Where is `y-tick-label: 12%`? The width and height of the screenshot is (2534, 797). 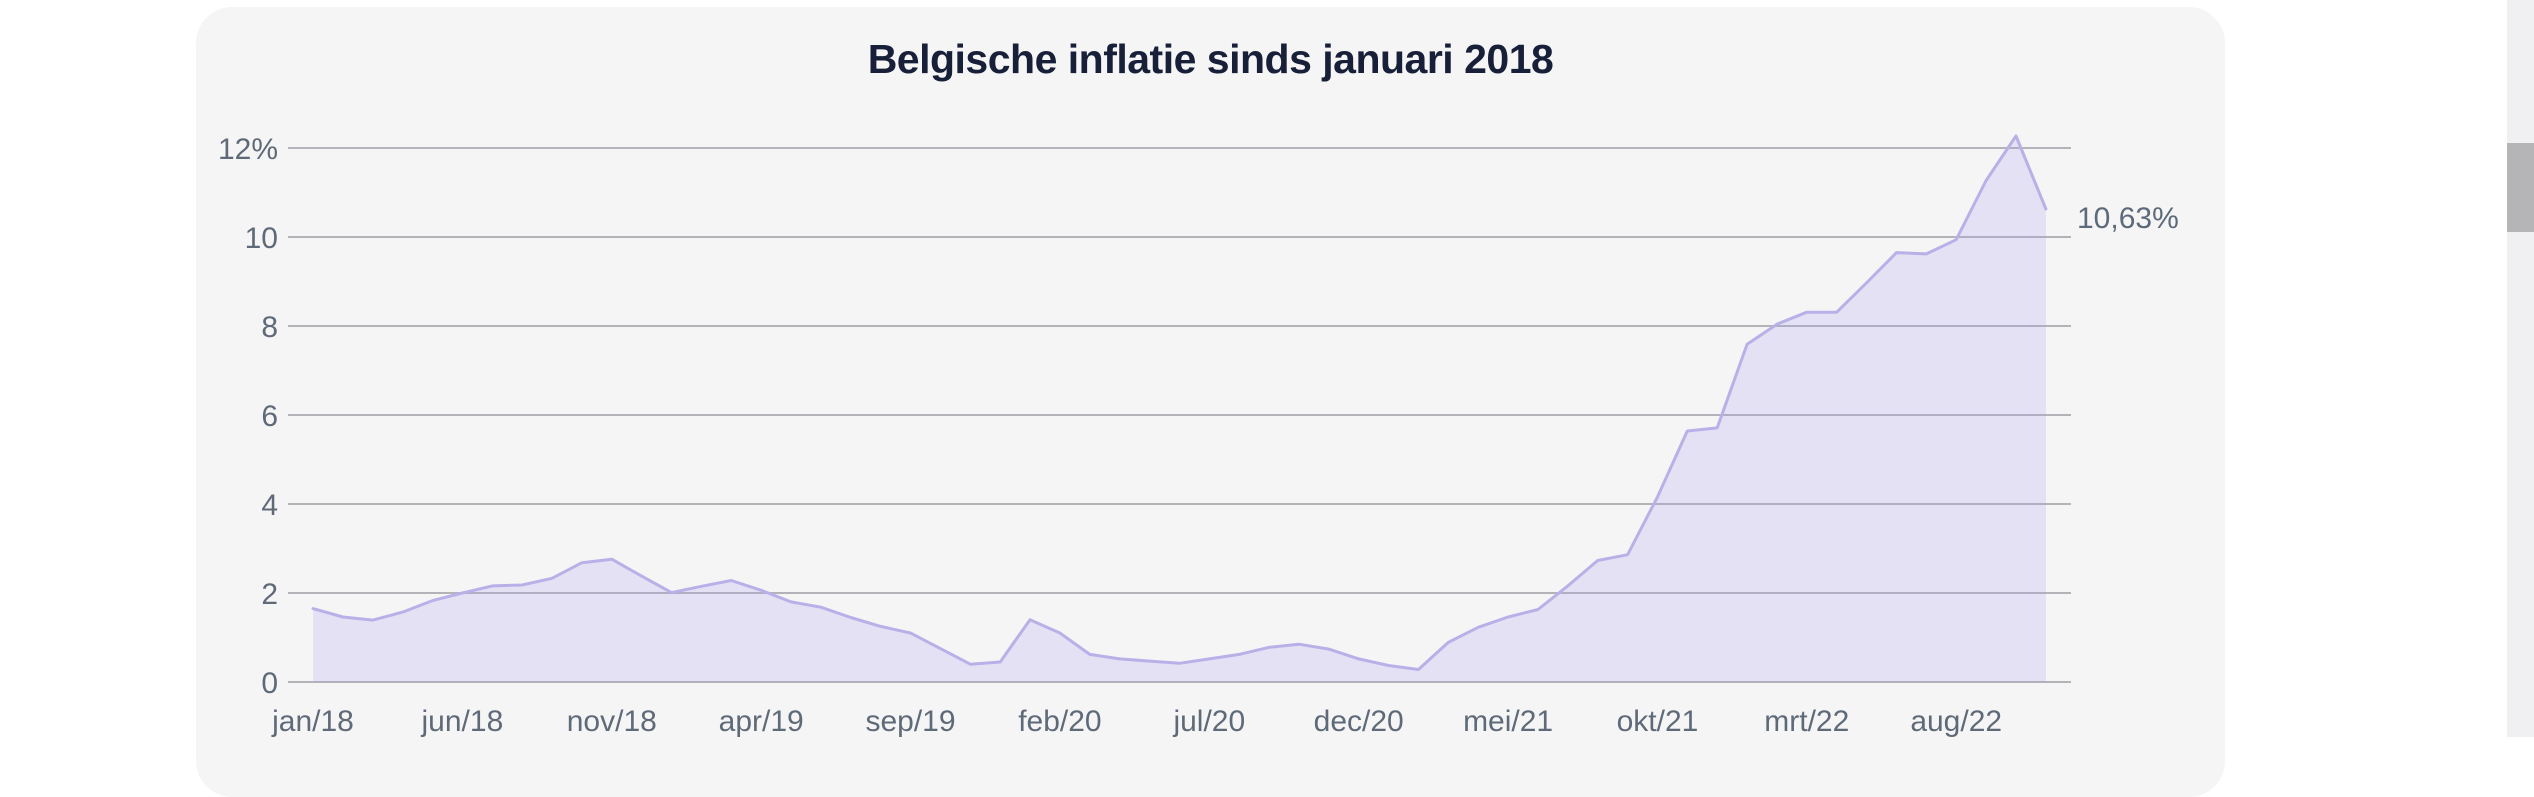
y-tick-label: 12% is located at coordinates (248, 149).